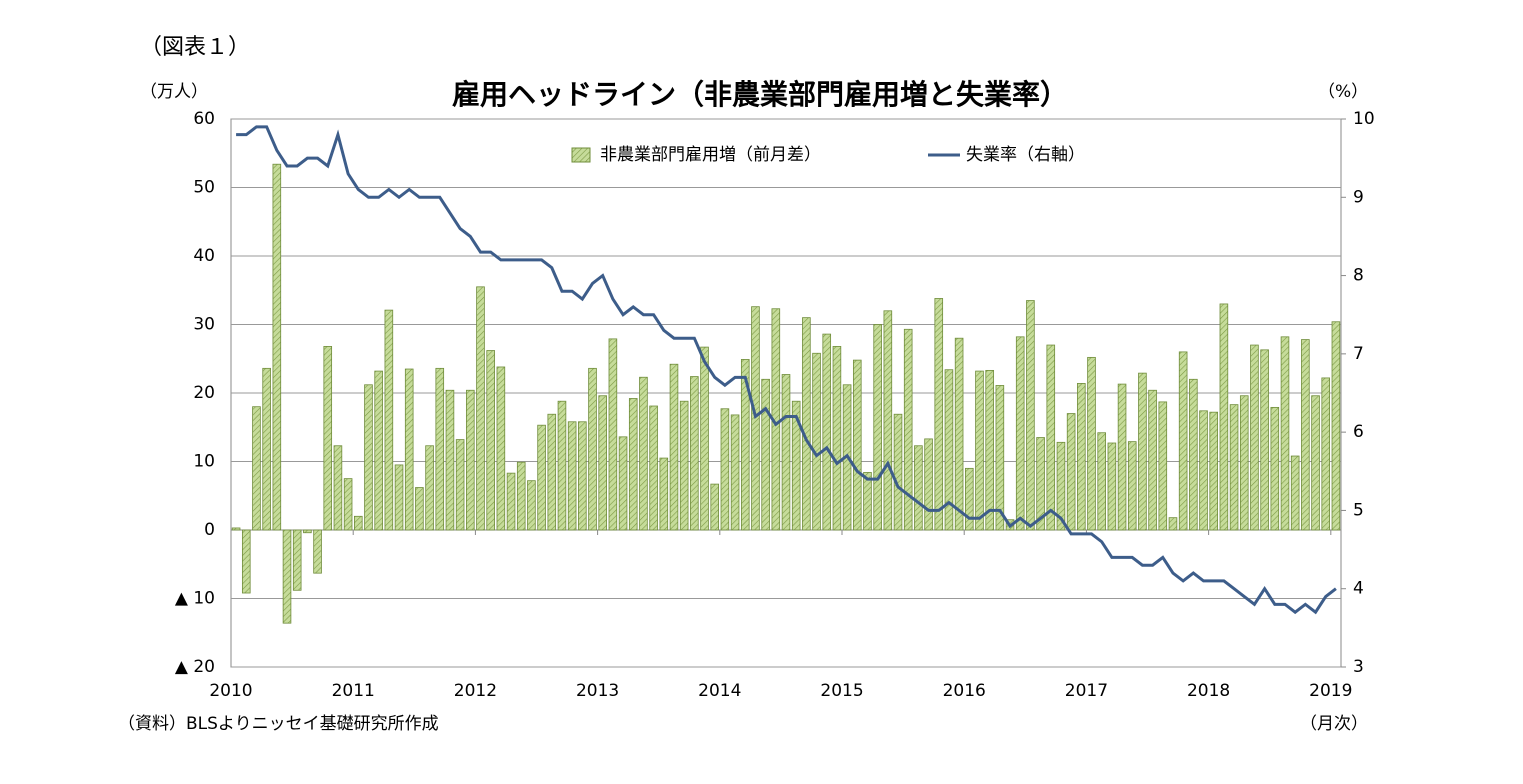  Describe the element at coordinates (204, 393) in the screenshot. I see `y-tick-label: 20` at that location.